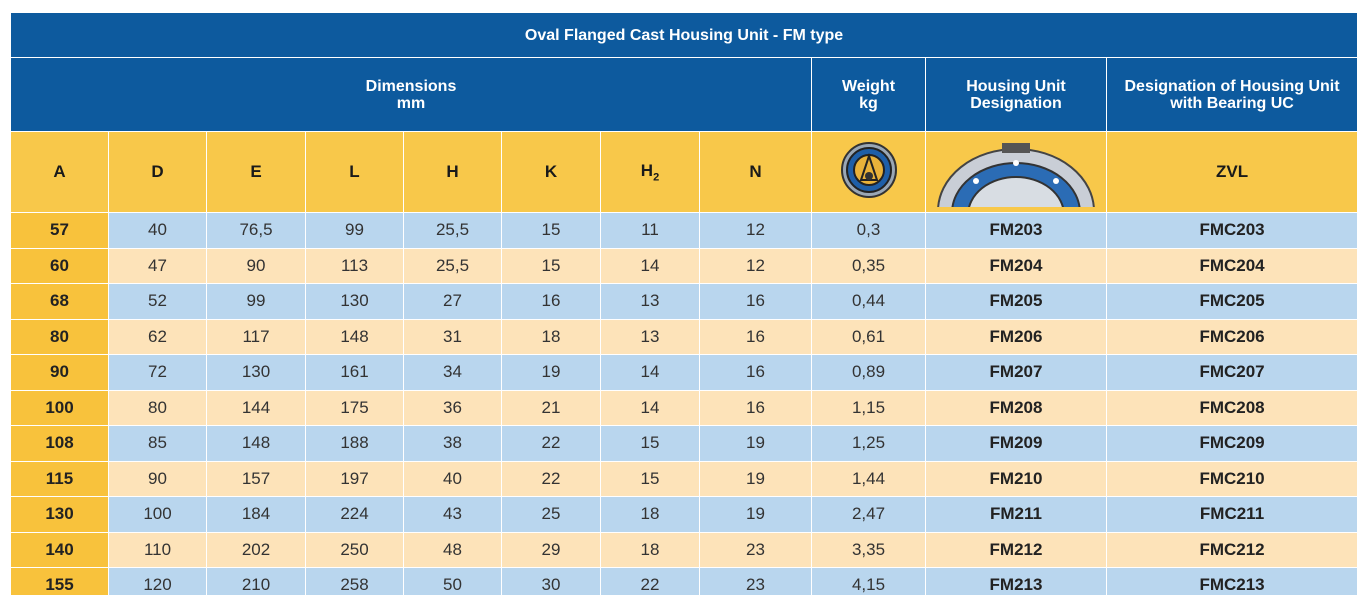 This screenshot has height=595, width=1357. Describe the element at coordinates (256, 336) in the screenshot. I see `table-cell: 117` at that location.